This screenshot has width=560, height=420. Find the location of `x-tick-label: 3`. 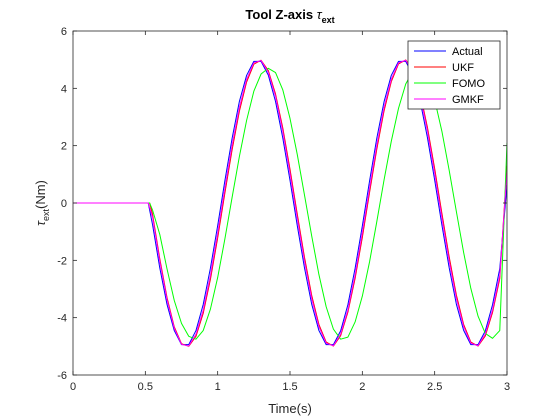

x-tick-label: 3 is located at coordinates (507, 387).